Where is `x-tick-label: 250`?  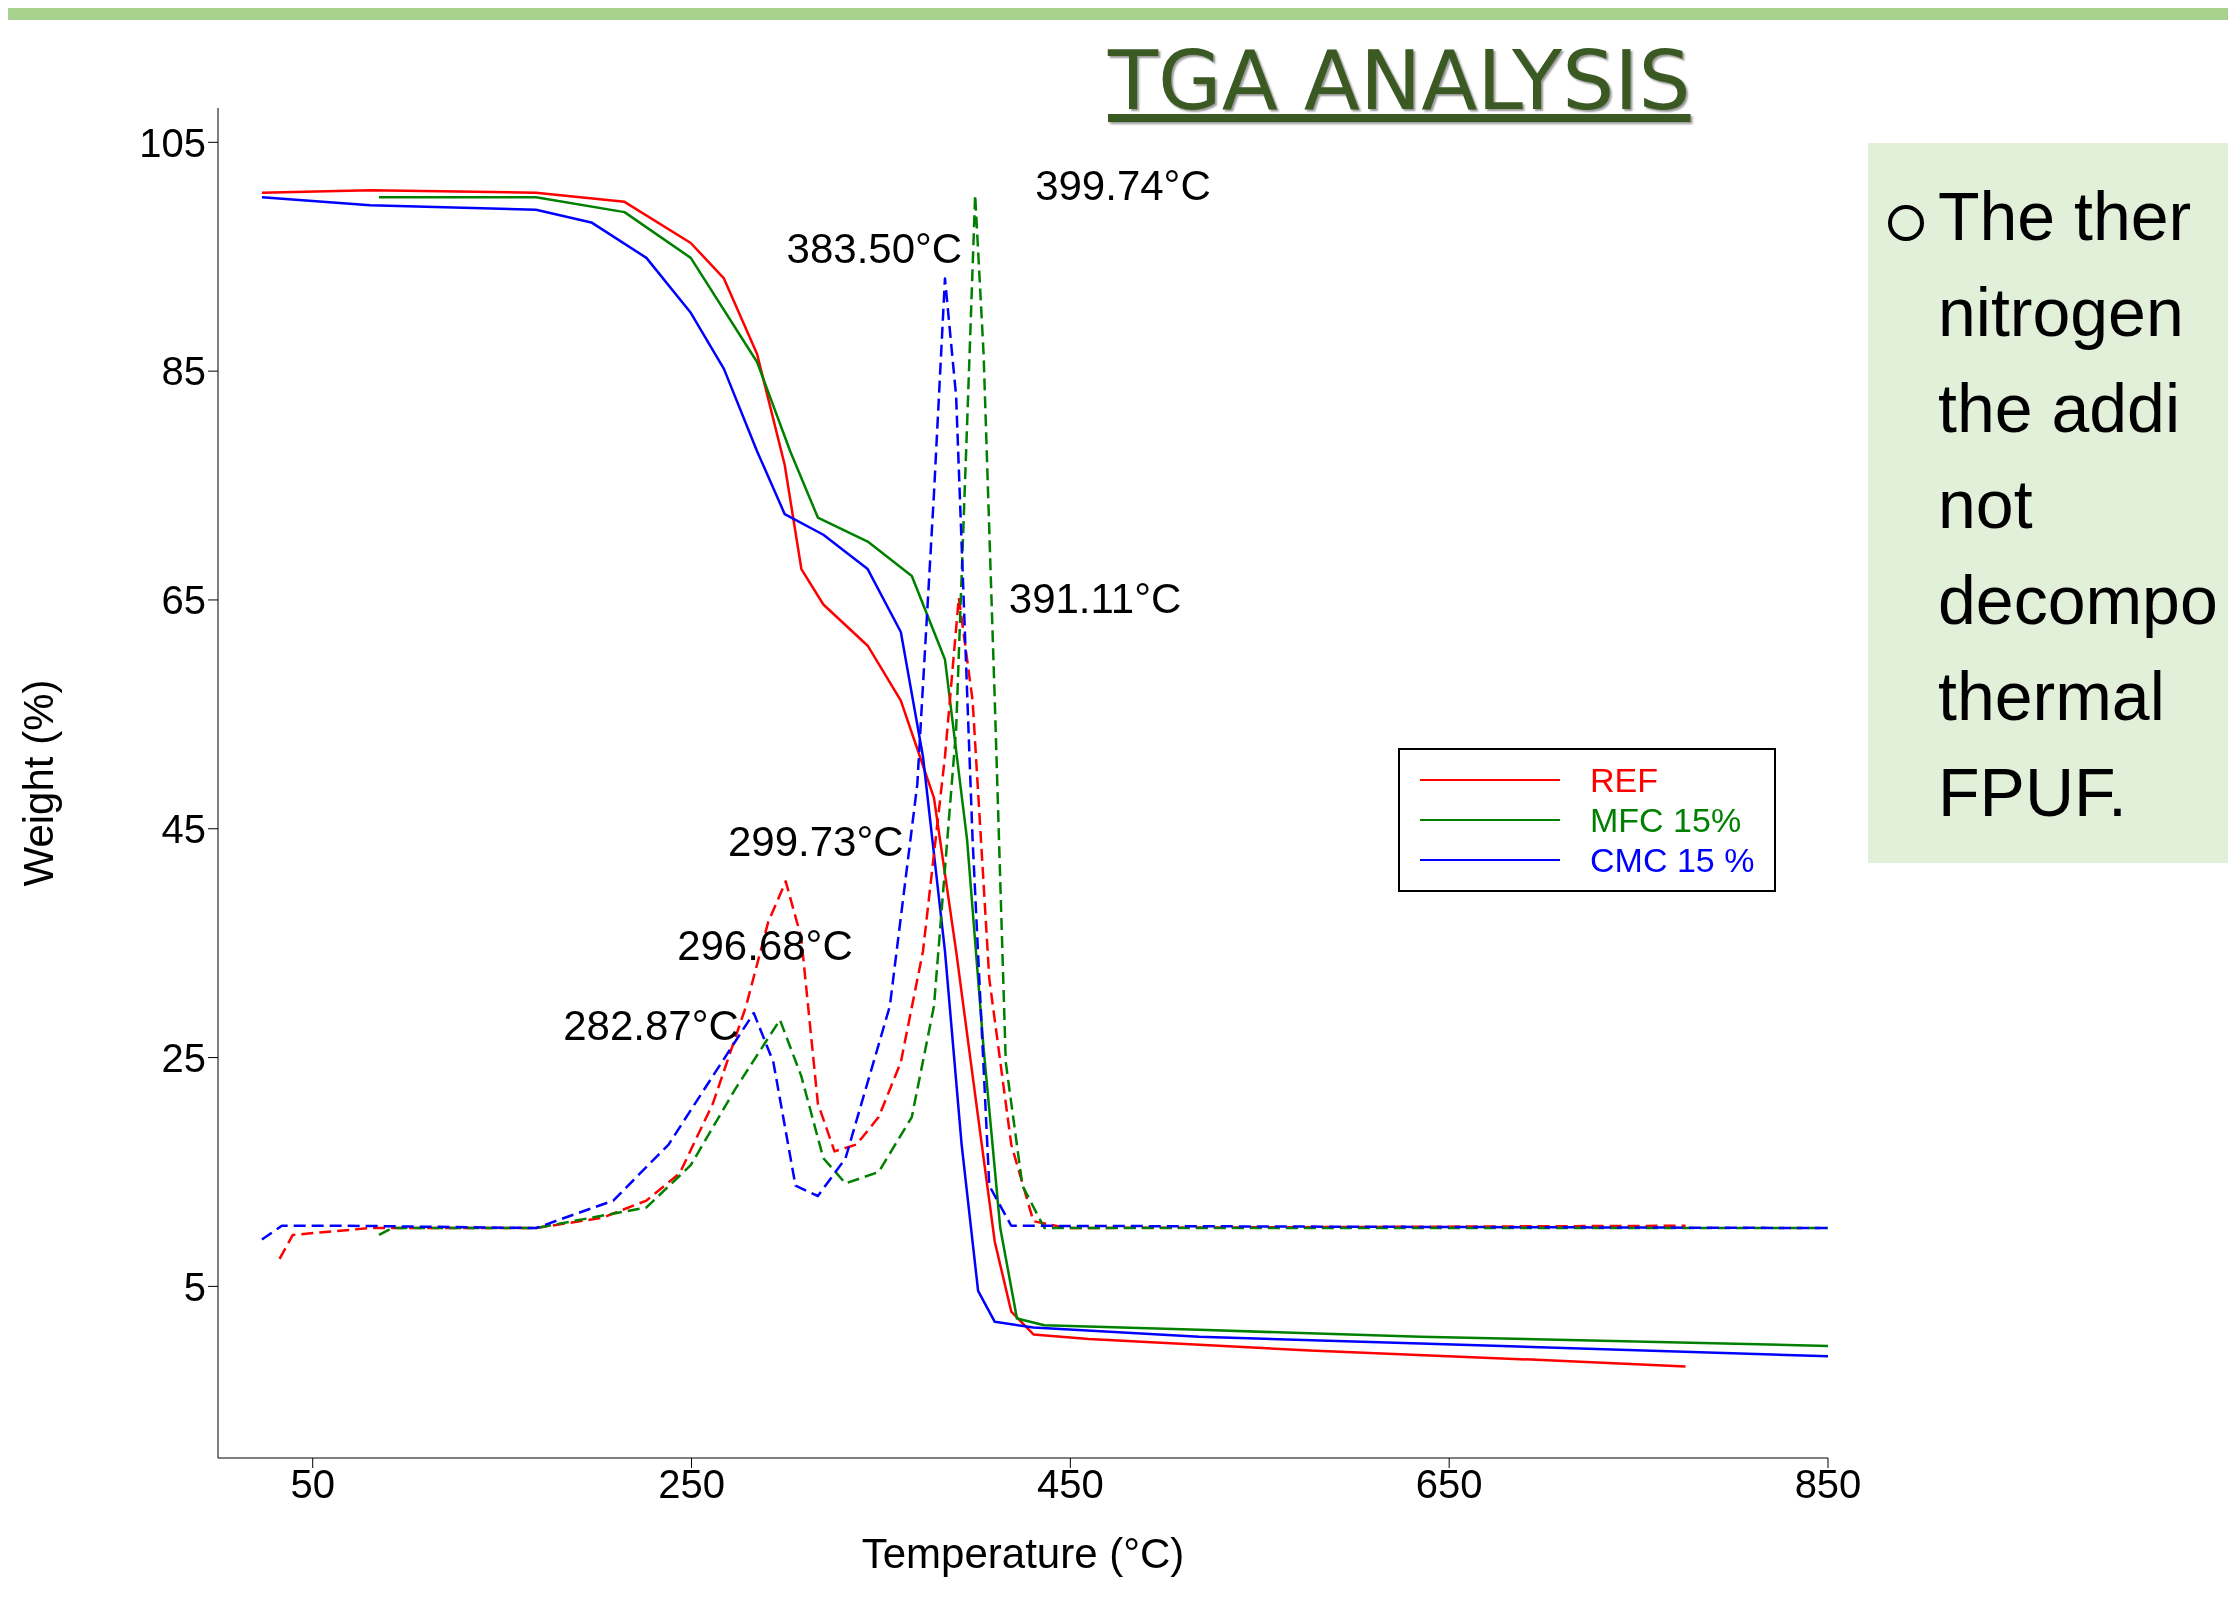
x-tick-label: 250 is located at coordinates (691, 1484).